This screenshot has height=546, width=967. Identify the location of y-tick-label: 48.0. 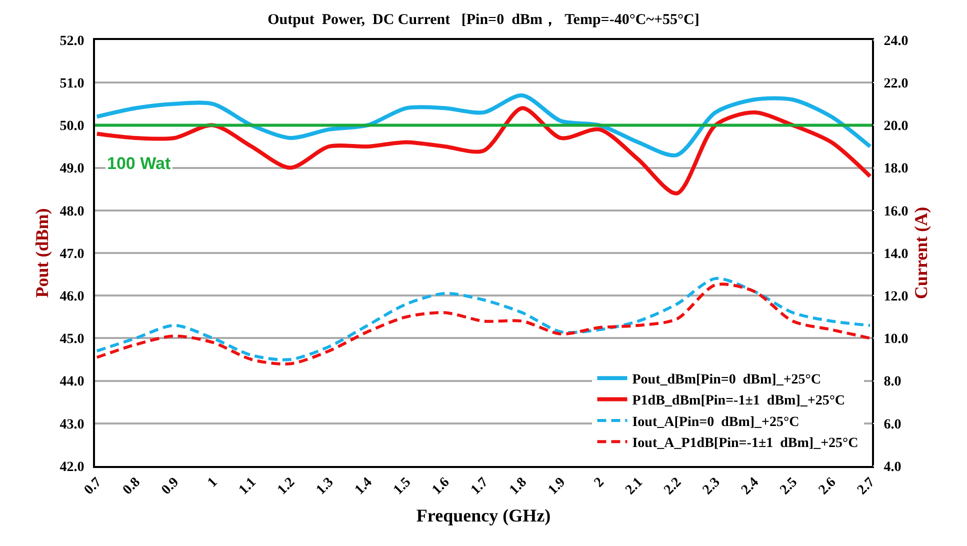
(72, 212).